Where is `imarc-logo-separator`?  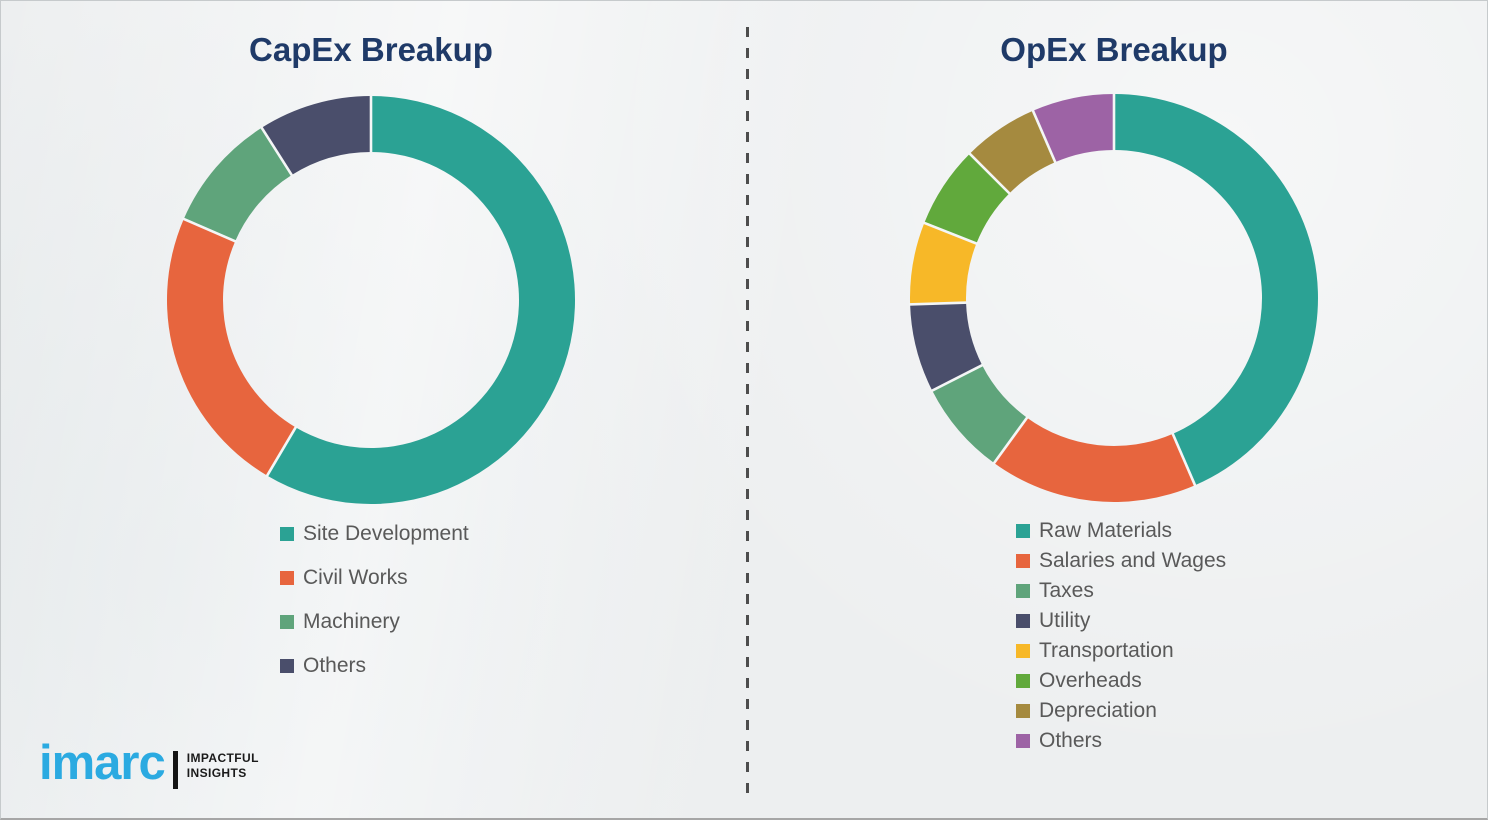
imarc-logo-separator is located at coordinates (175, 770).